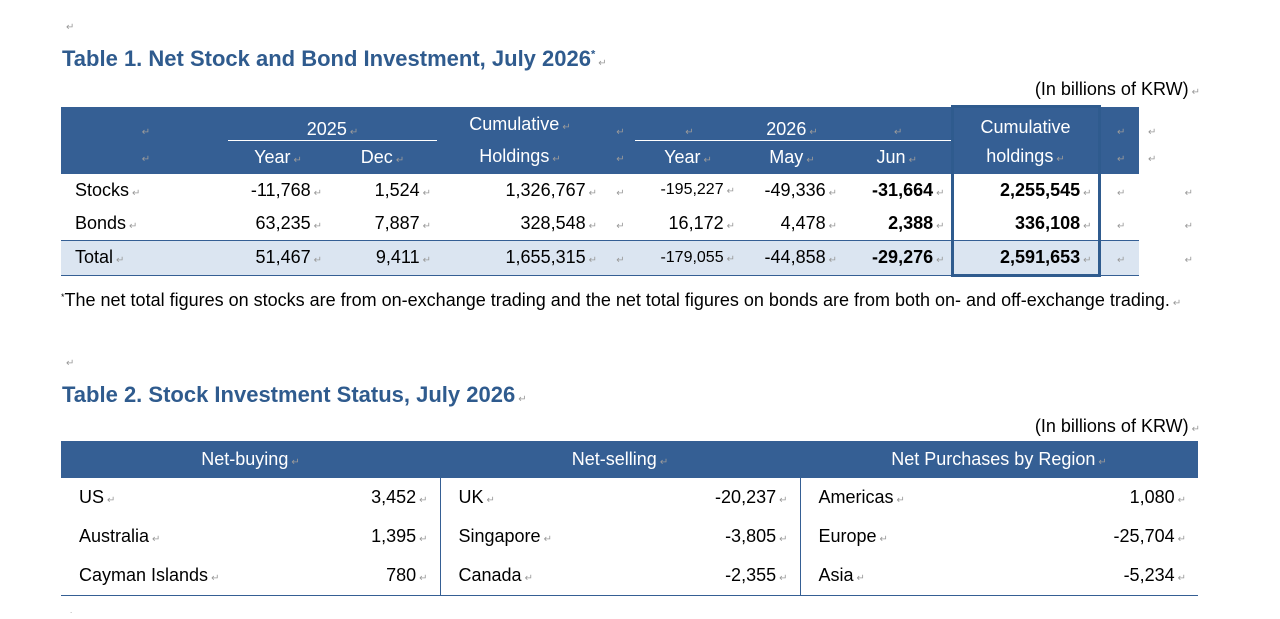 Image resolution: width=1280 pixels, height=619 pixels. Describe the element at coordinates (332, 123) in the screenshot. I see `table1-header-2025: 2025 ↵` at that location.